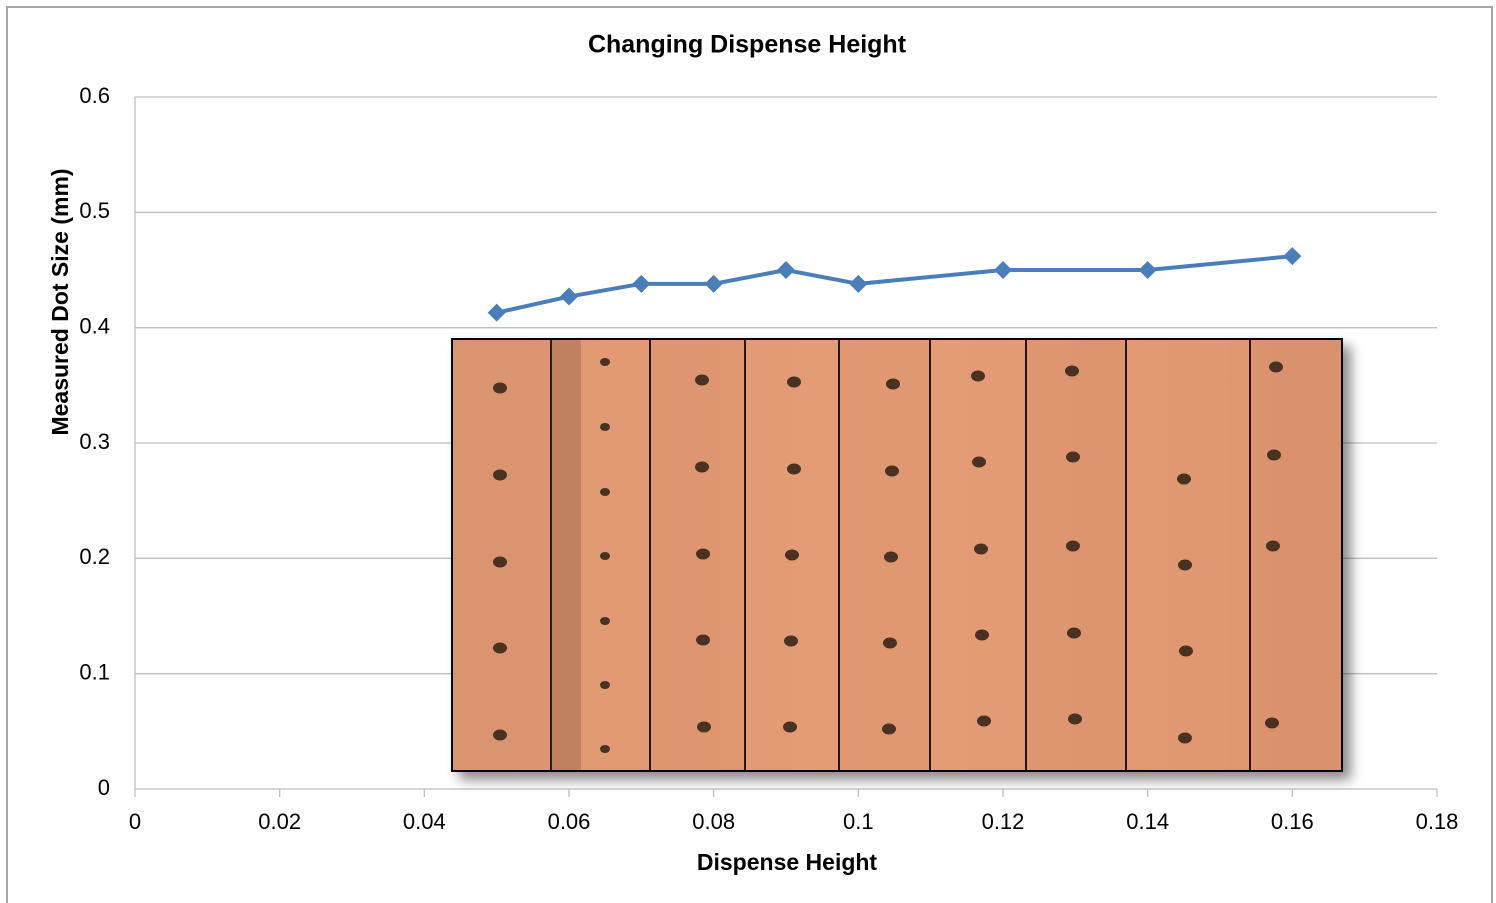 This screenshot has width=1496, height=903. Describe the element at coordinates (104, 787) in the screenshot. I see `y-tick-label: 0` at that location.